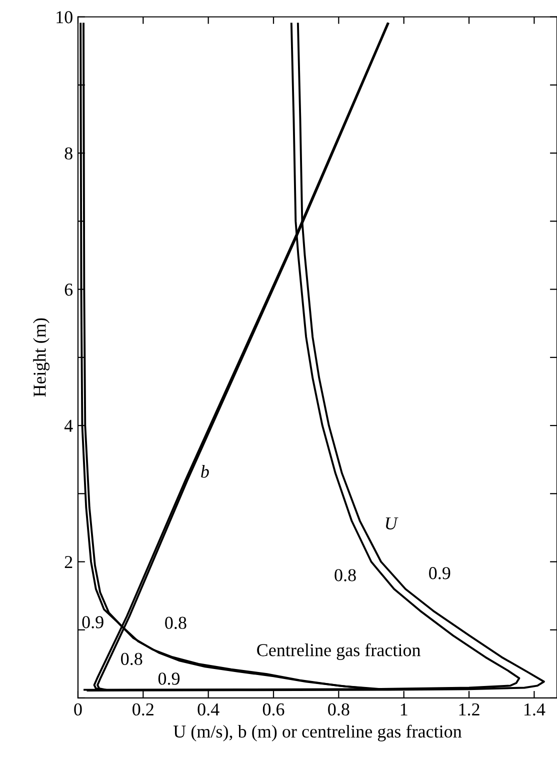  What do you see at coordinates (64, 17) in the screenshot?
I see `y-tick-label: 10` at bounding box center [64, 17].